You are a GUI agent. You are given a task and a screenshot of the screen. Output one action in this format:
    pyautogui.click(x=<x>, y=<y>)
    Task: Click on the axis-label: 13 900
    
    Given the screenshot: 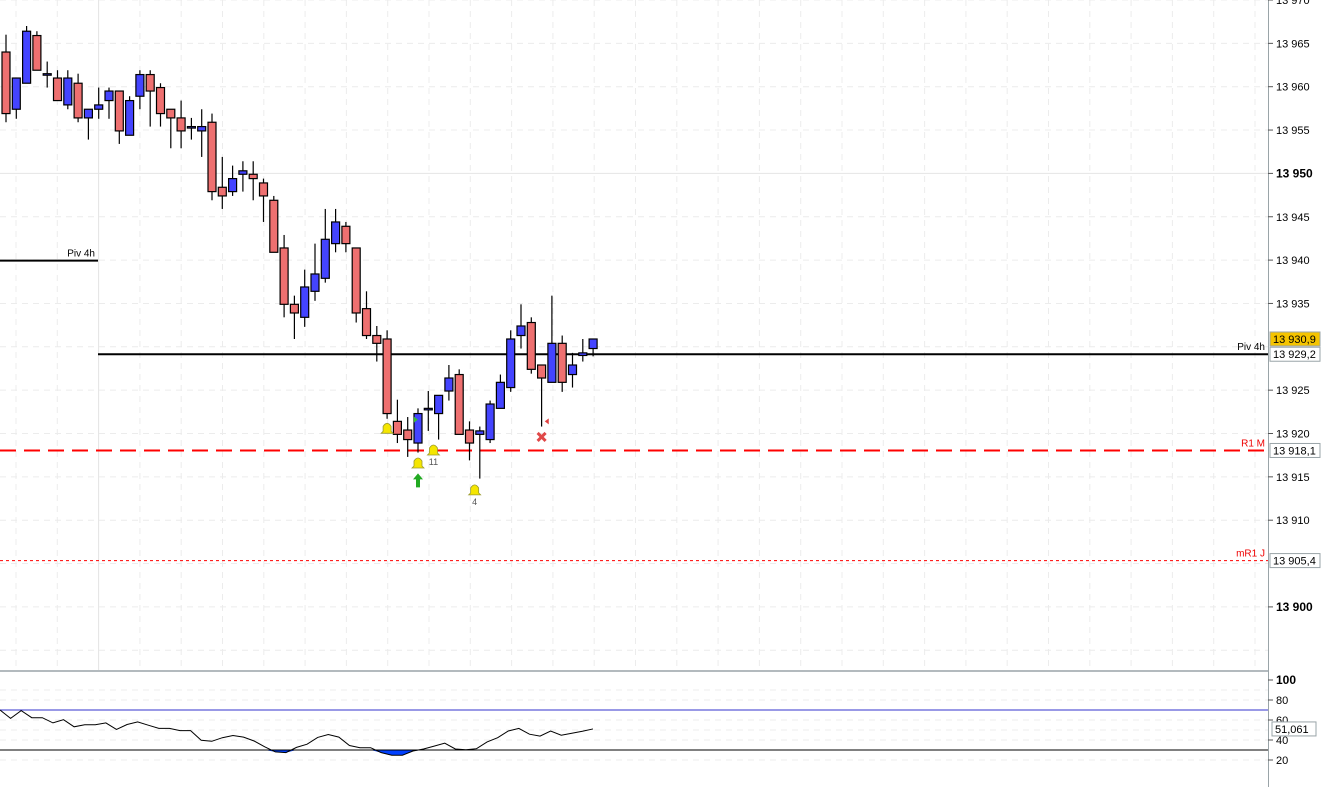 What is the action you would take?
    pyautogui.click(x=1294, y=607)
    